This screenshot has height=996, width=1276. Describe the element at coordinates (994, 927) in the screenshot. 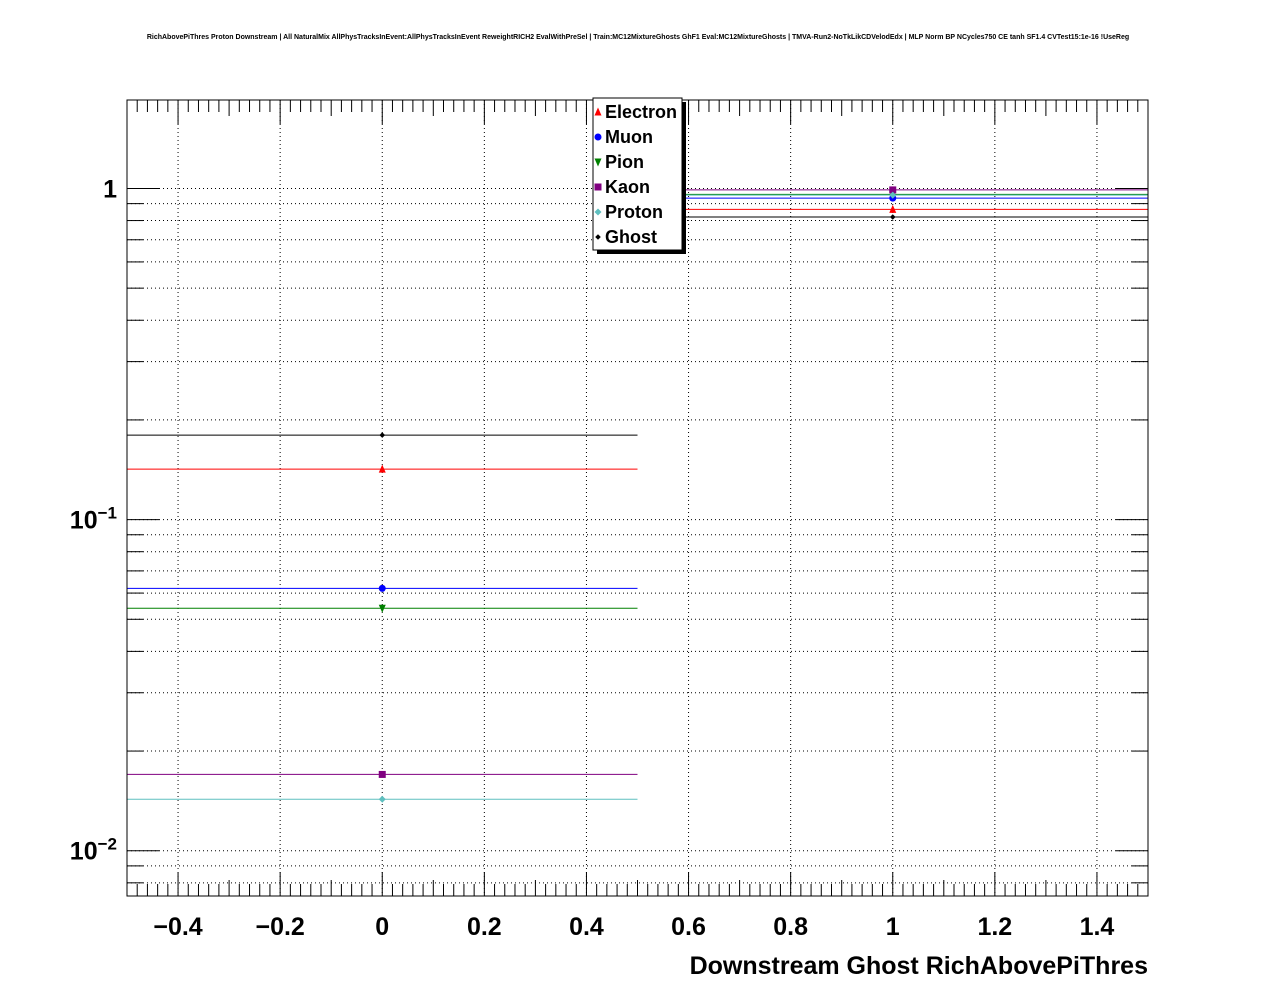

I see `x-tick-label: 1.2` at that location.